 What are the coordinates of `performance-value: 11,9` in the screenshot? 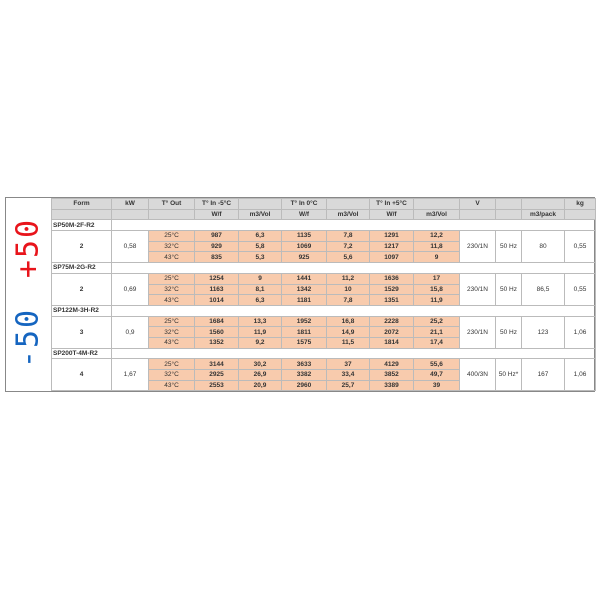 It's located at (436, 300).